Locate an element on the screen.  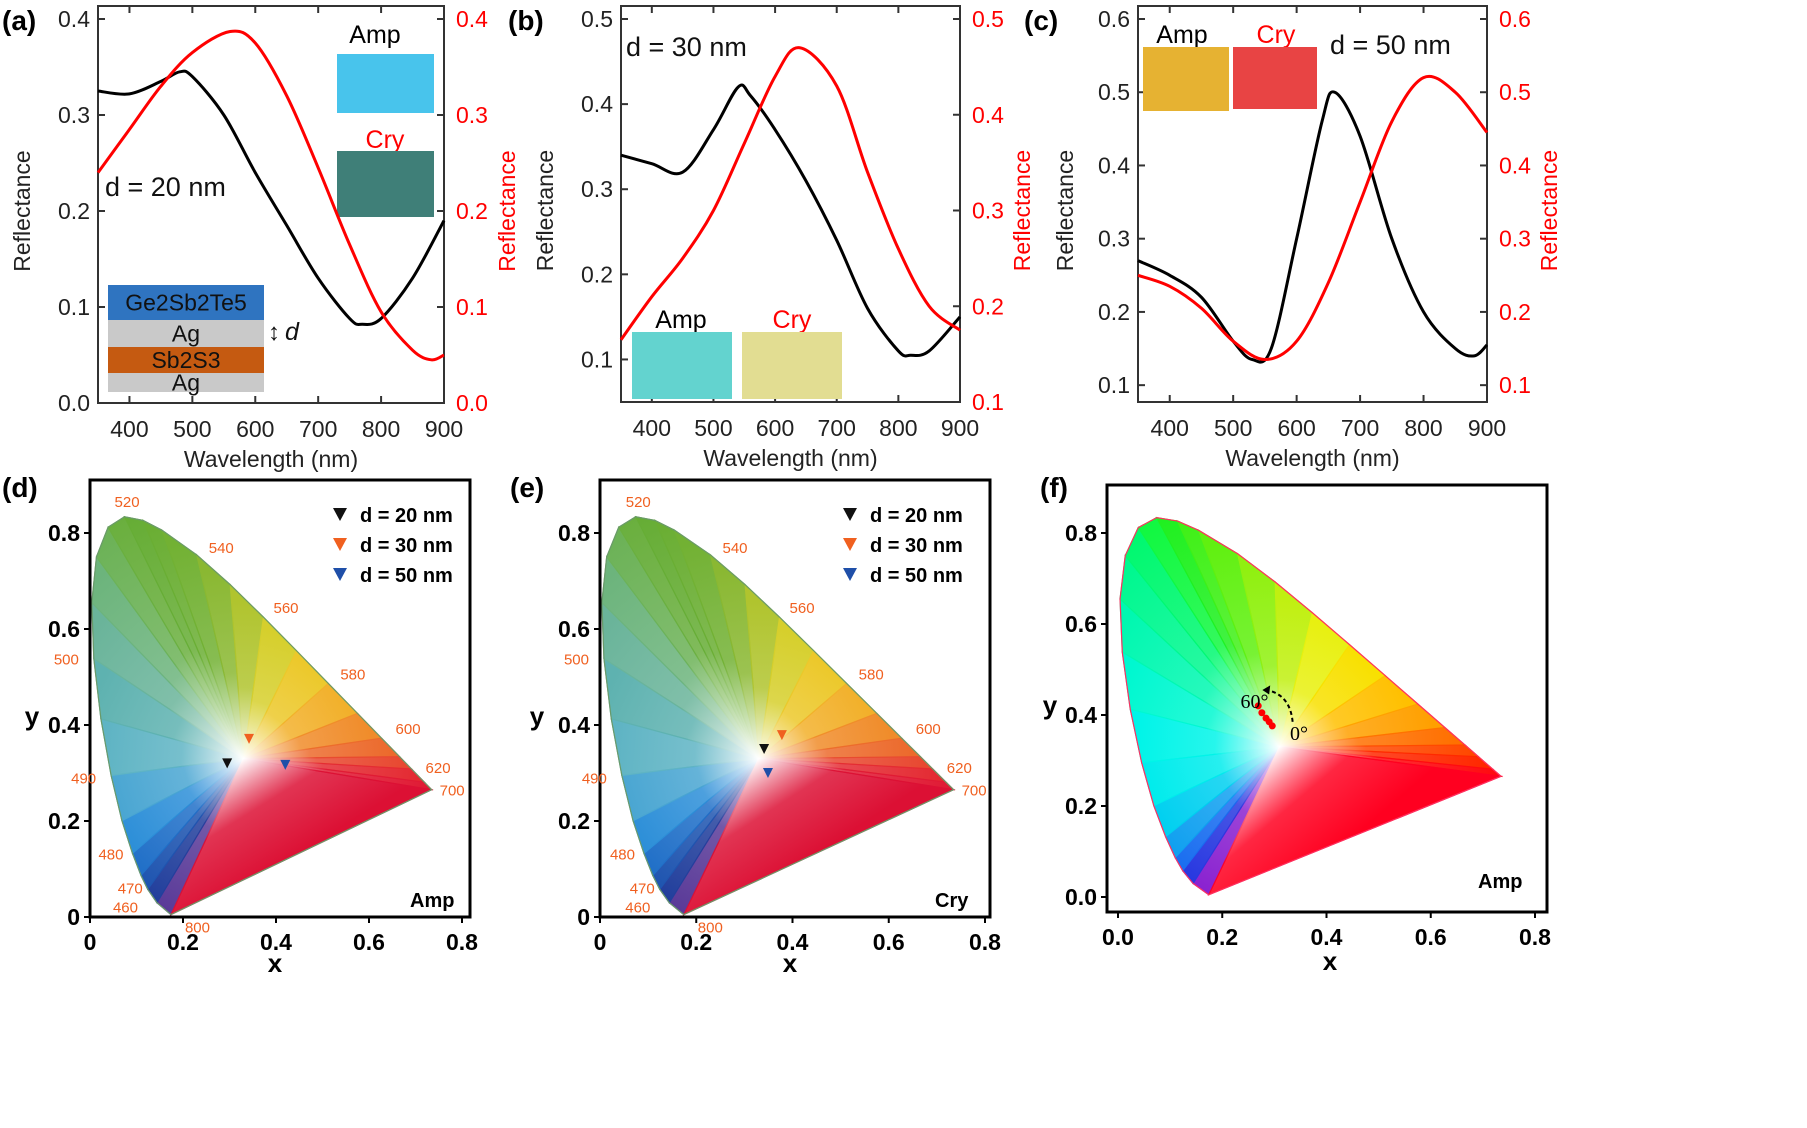
y-tick-label-left: 0.1 is located at coordinates (597, 359).